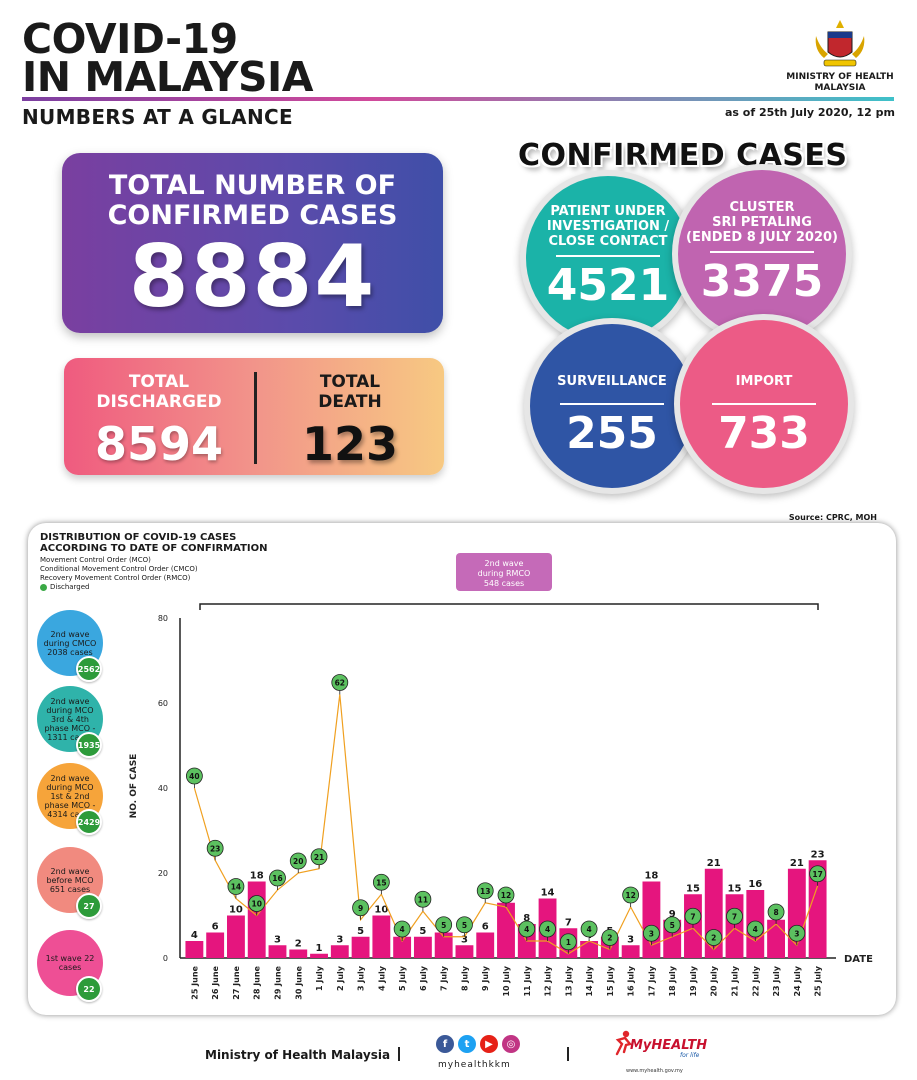 This screenshot has height=1080, width=917. Describe the element at coordinates (319, 978) in the screenshot. I see `x-tick-label: 1 July` at that location.